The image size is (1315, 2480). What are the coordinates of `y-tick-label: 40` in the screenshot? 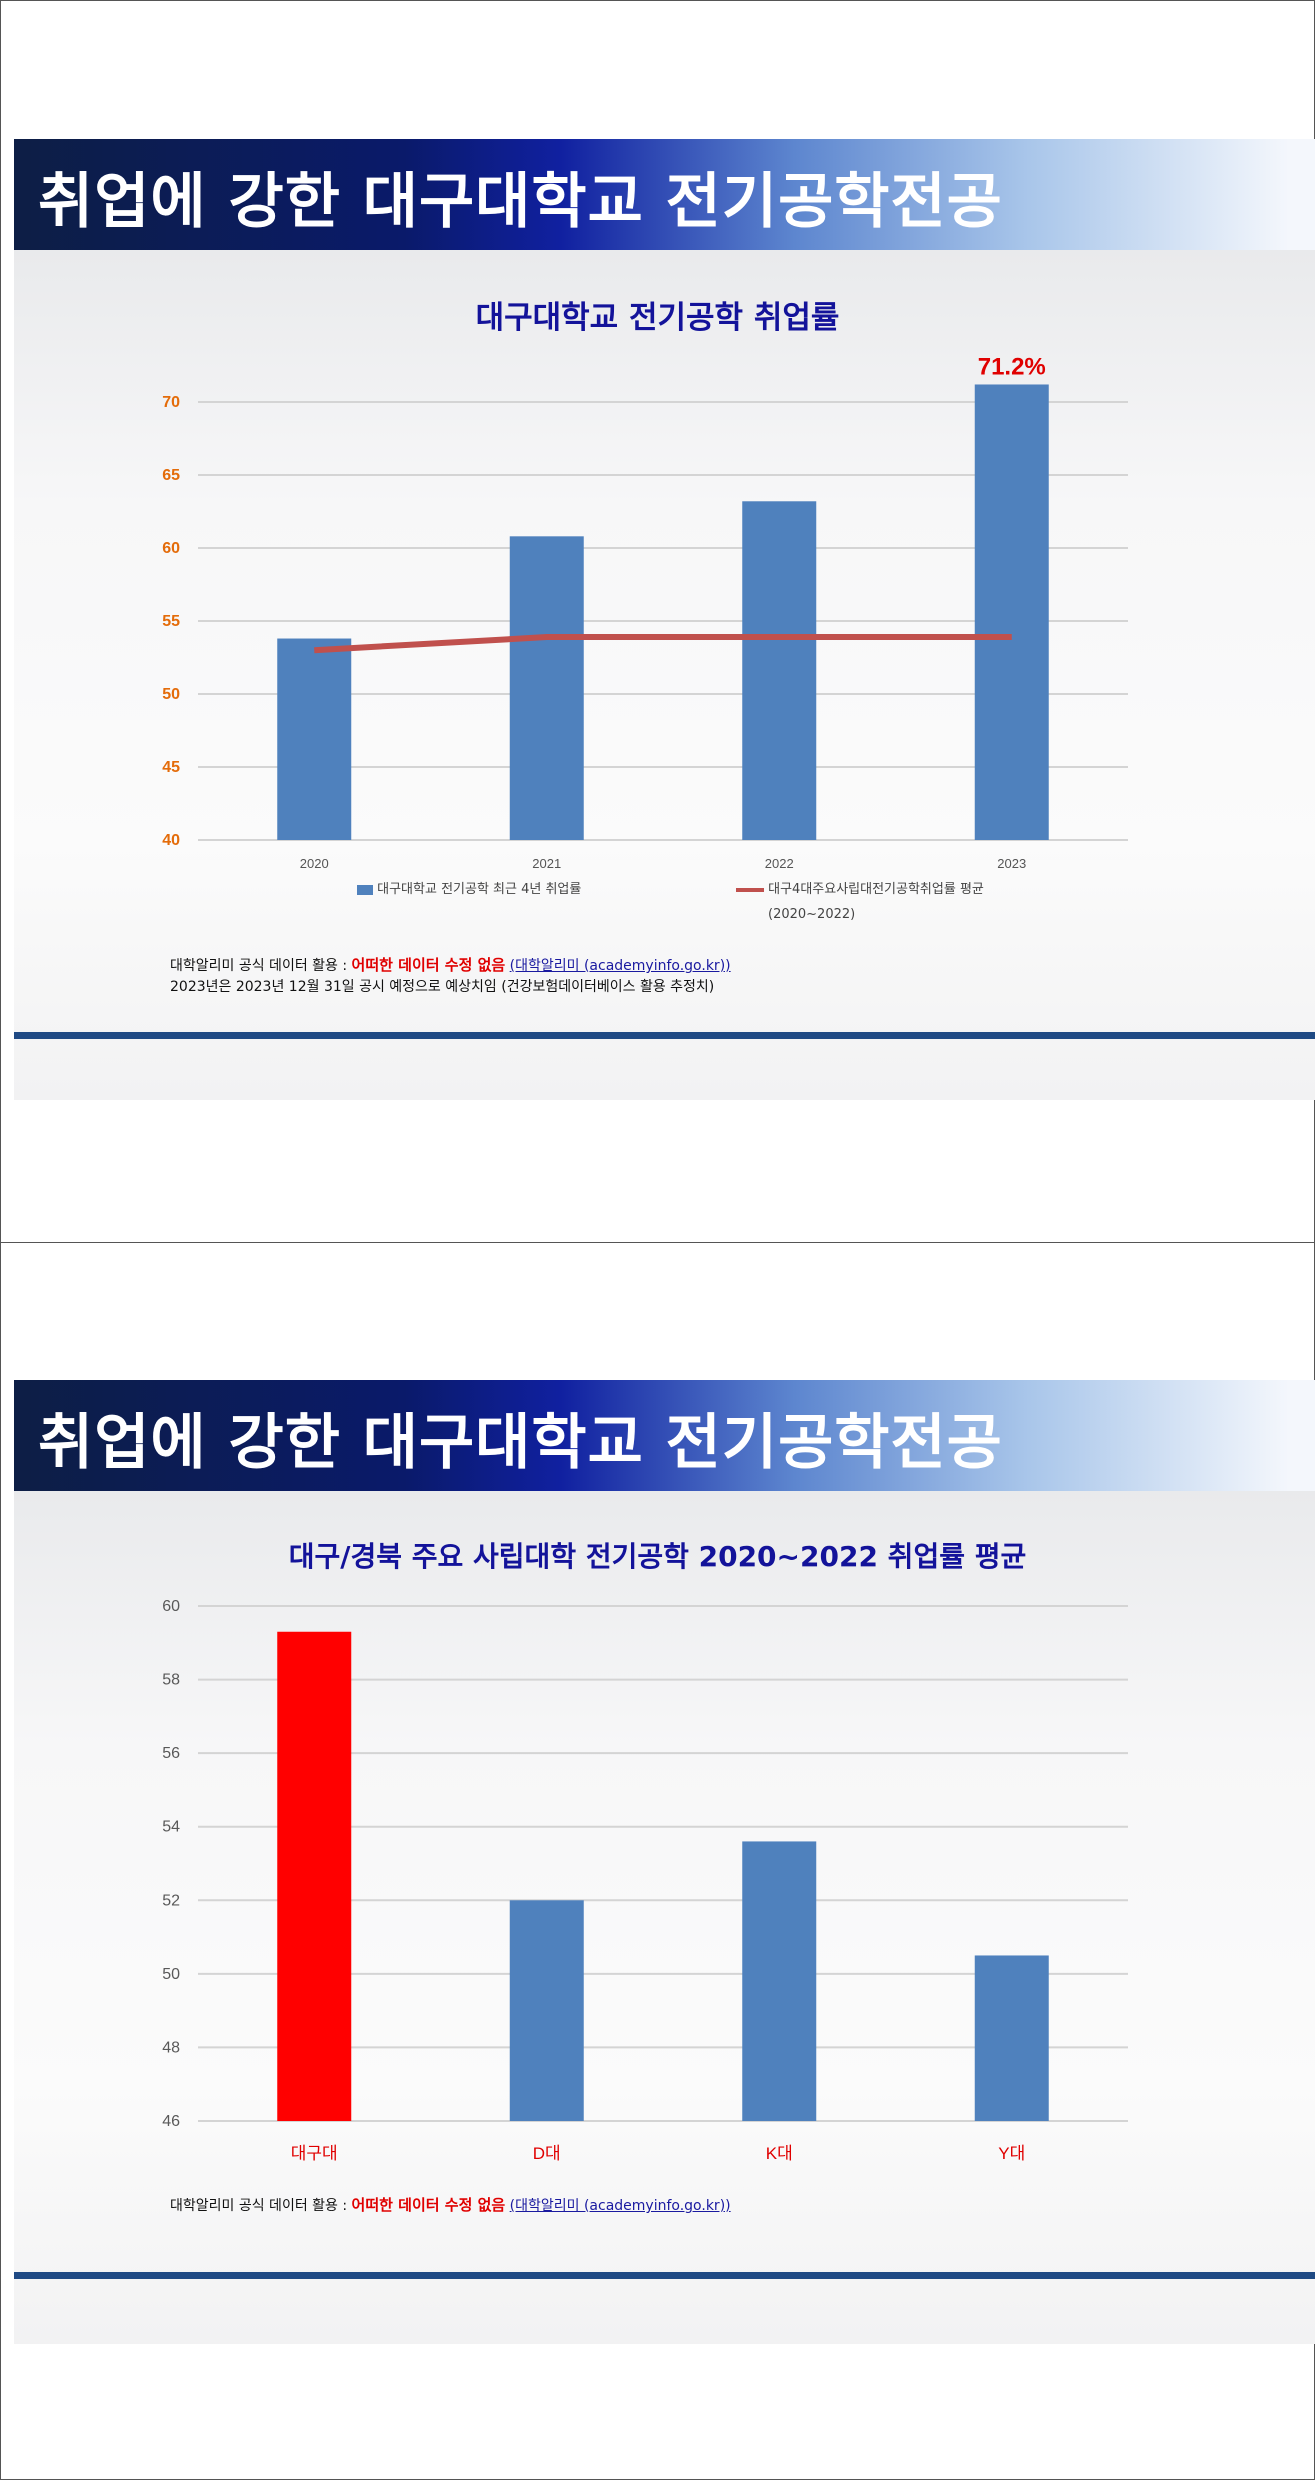 It's located at (171, 840).